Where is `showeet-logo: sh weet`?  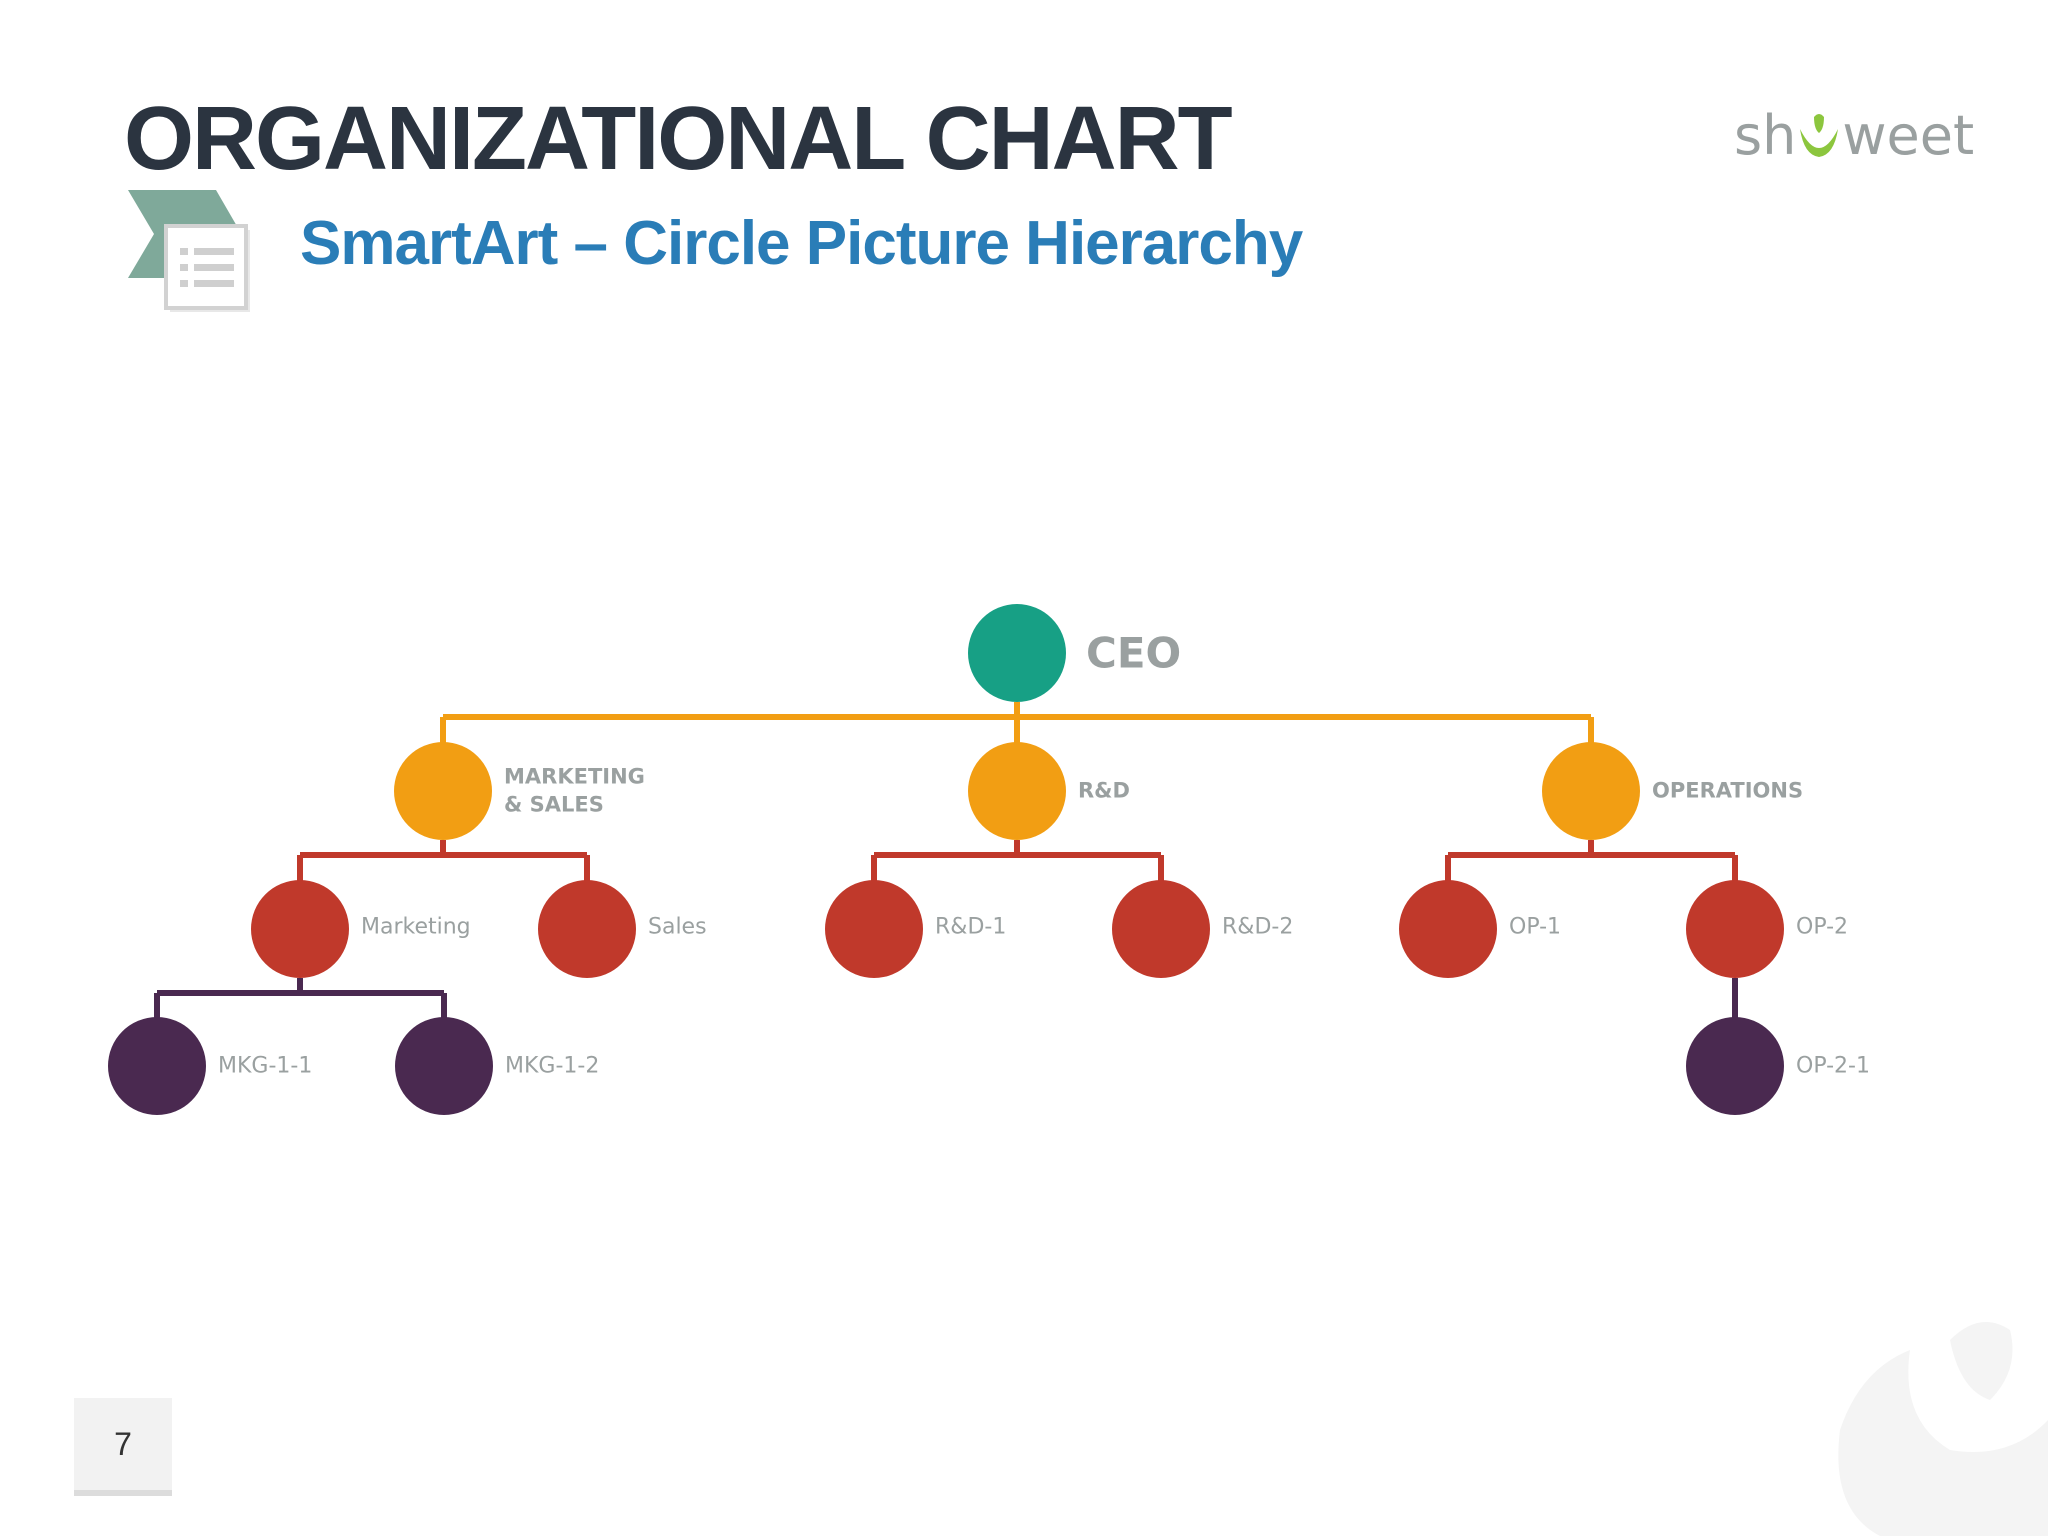
showeet-logo: sh weet is located at coordinates (1859, 133).